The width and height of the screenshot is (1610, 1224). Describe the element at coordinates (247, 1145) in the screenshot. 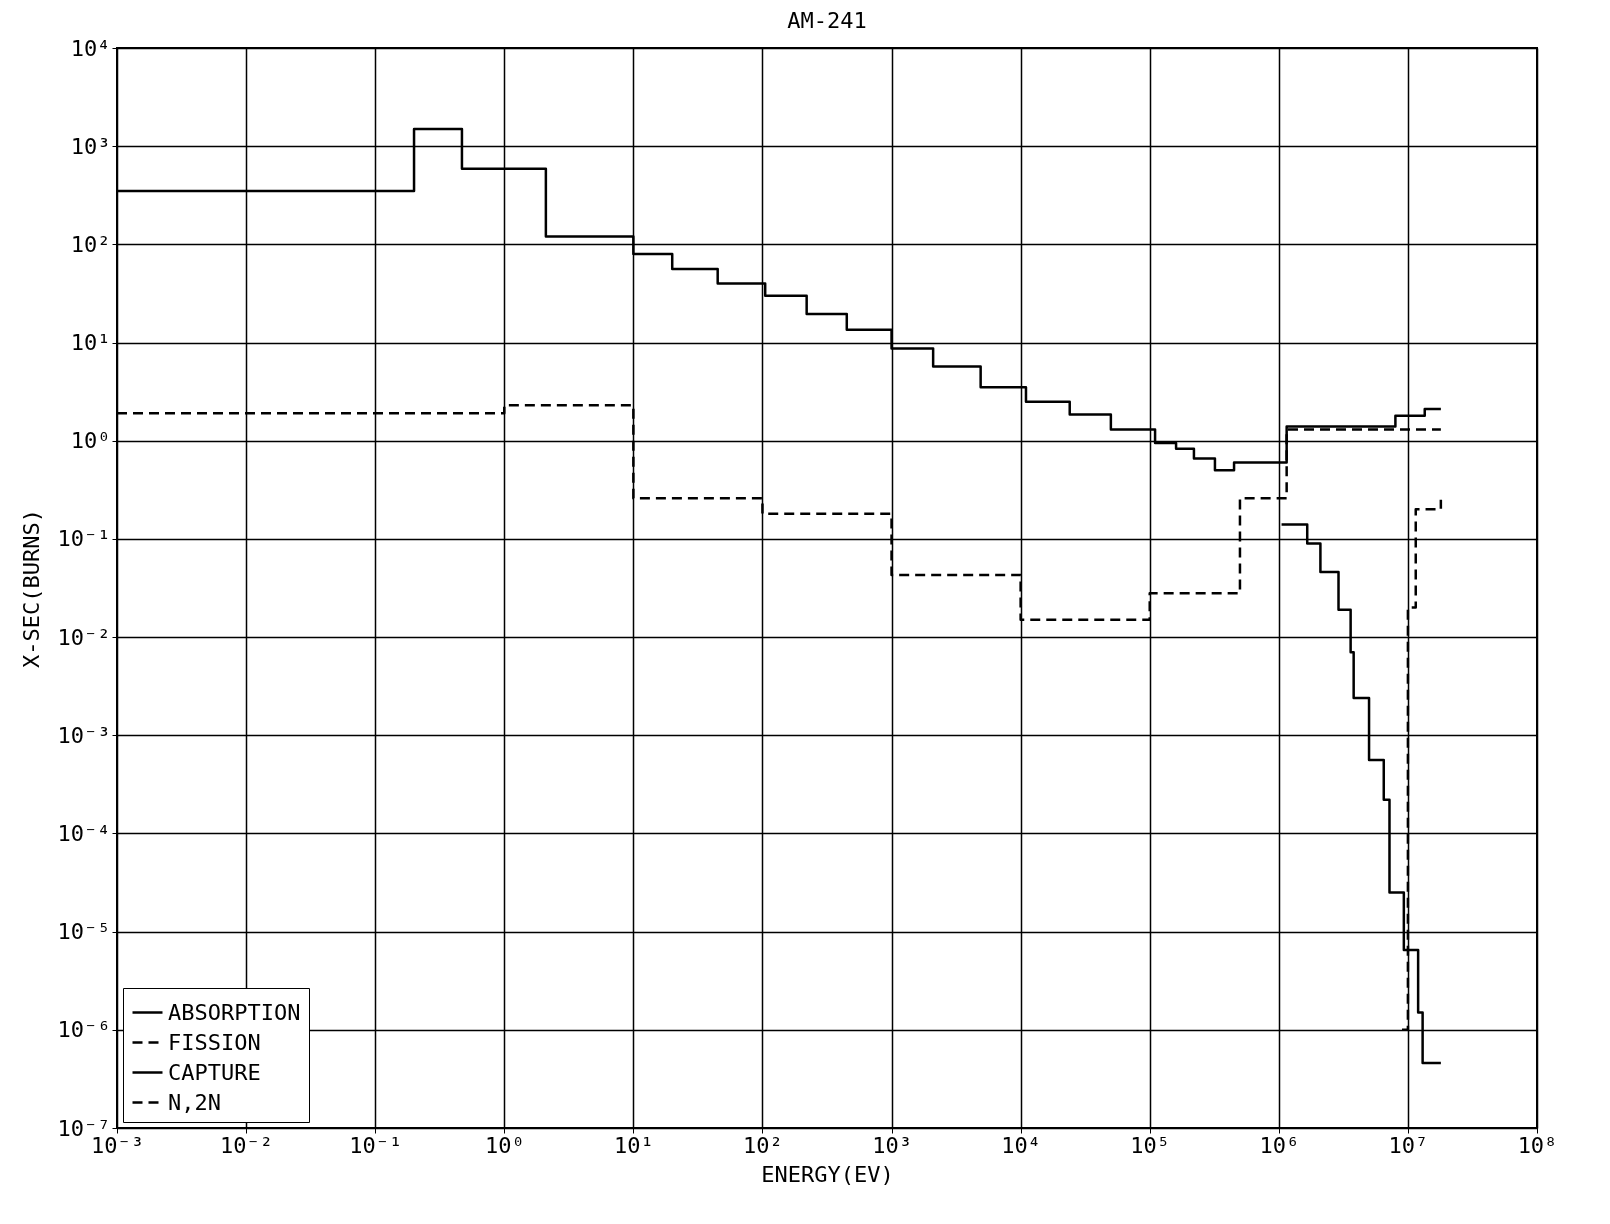

I see `x-tick-label: 10⁻²` at that location.